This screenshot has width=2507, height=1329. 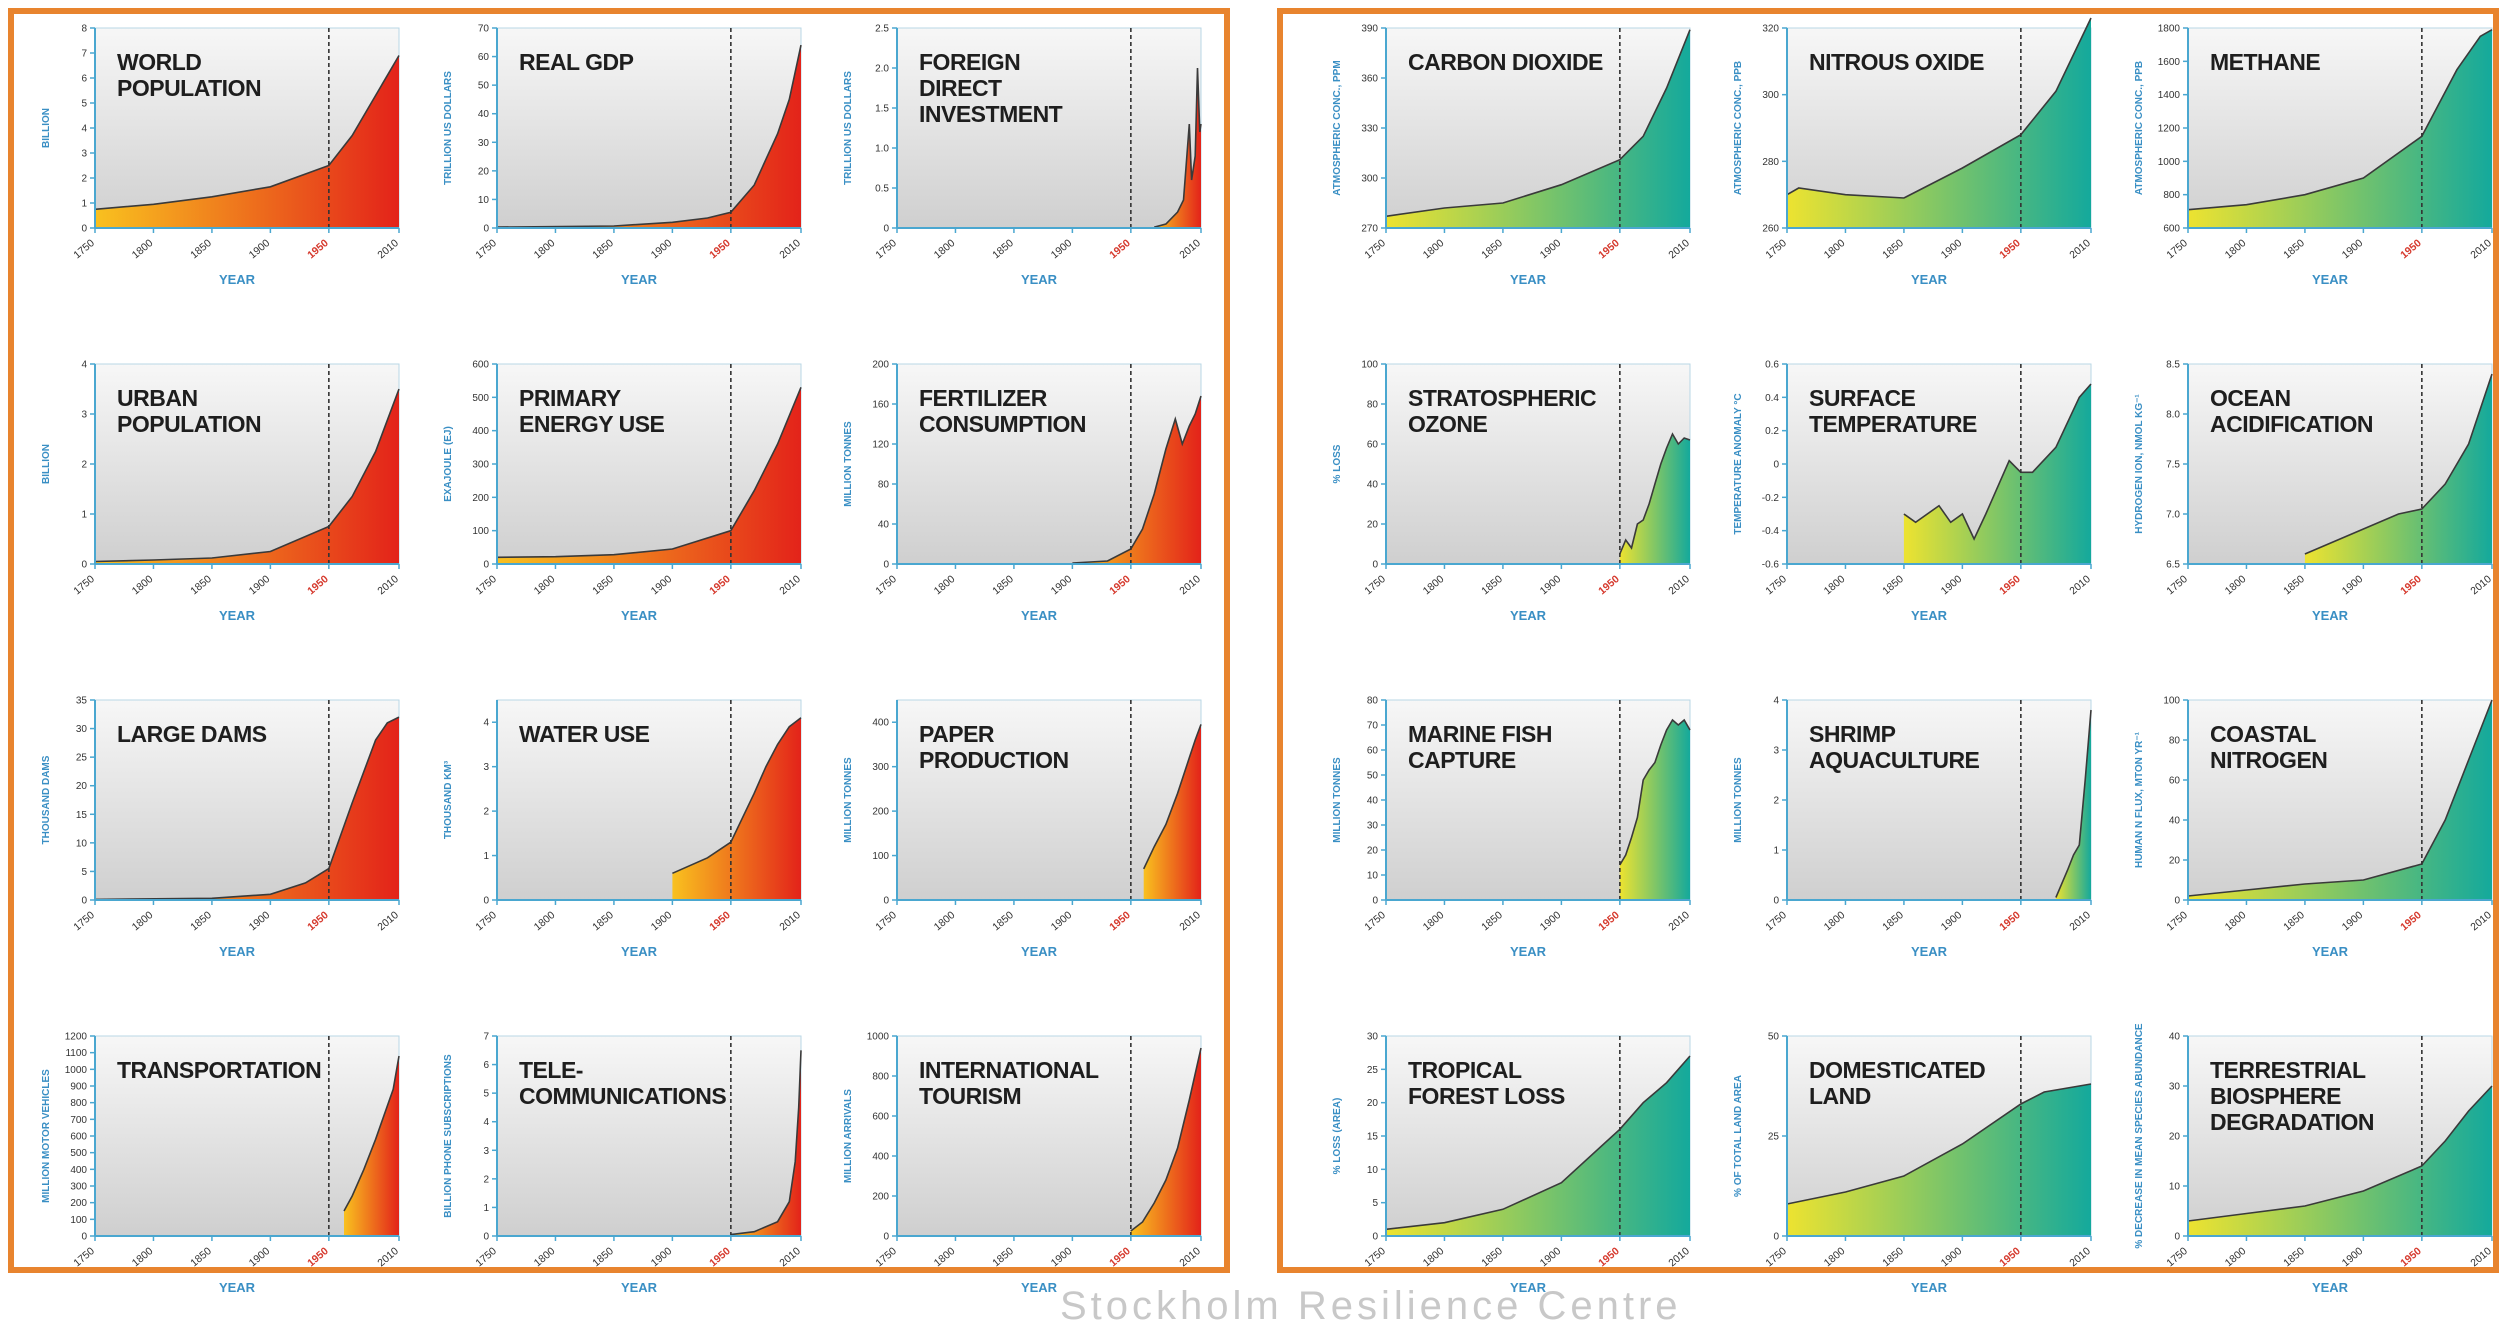 What do you see at coordinates (78, 1120) in the screenshot?
I see `y-tick-label: 700` at bounding box center [78, 1120].